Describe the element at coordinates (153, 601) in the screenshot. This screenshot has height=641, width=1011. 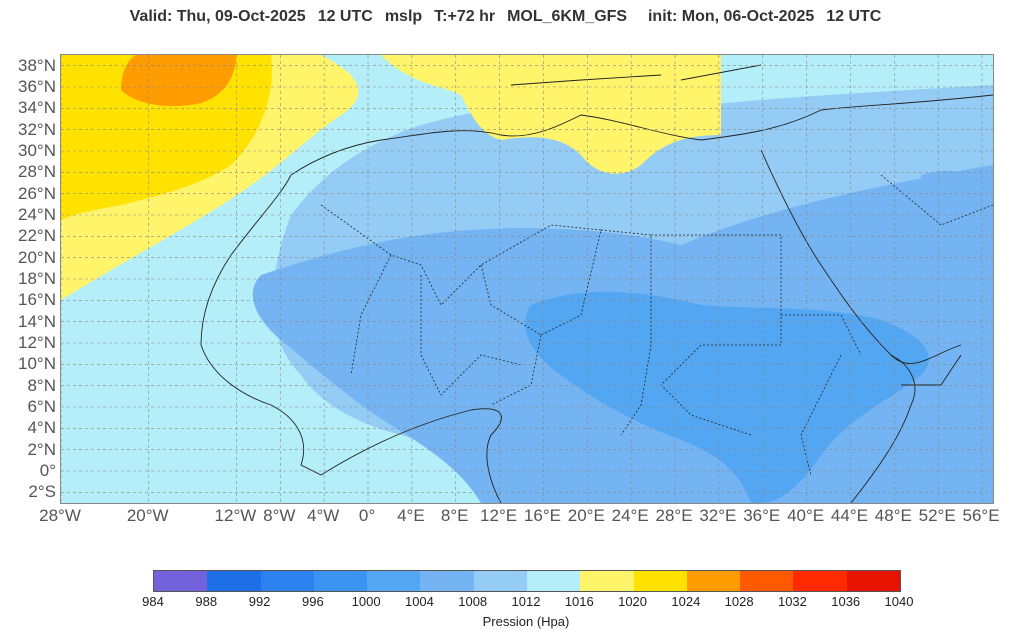
I see `colorbar-tick: 984` at that location.